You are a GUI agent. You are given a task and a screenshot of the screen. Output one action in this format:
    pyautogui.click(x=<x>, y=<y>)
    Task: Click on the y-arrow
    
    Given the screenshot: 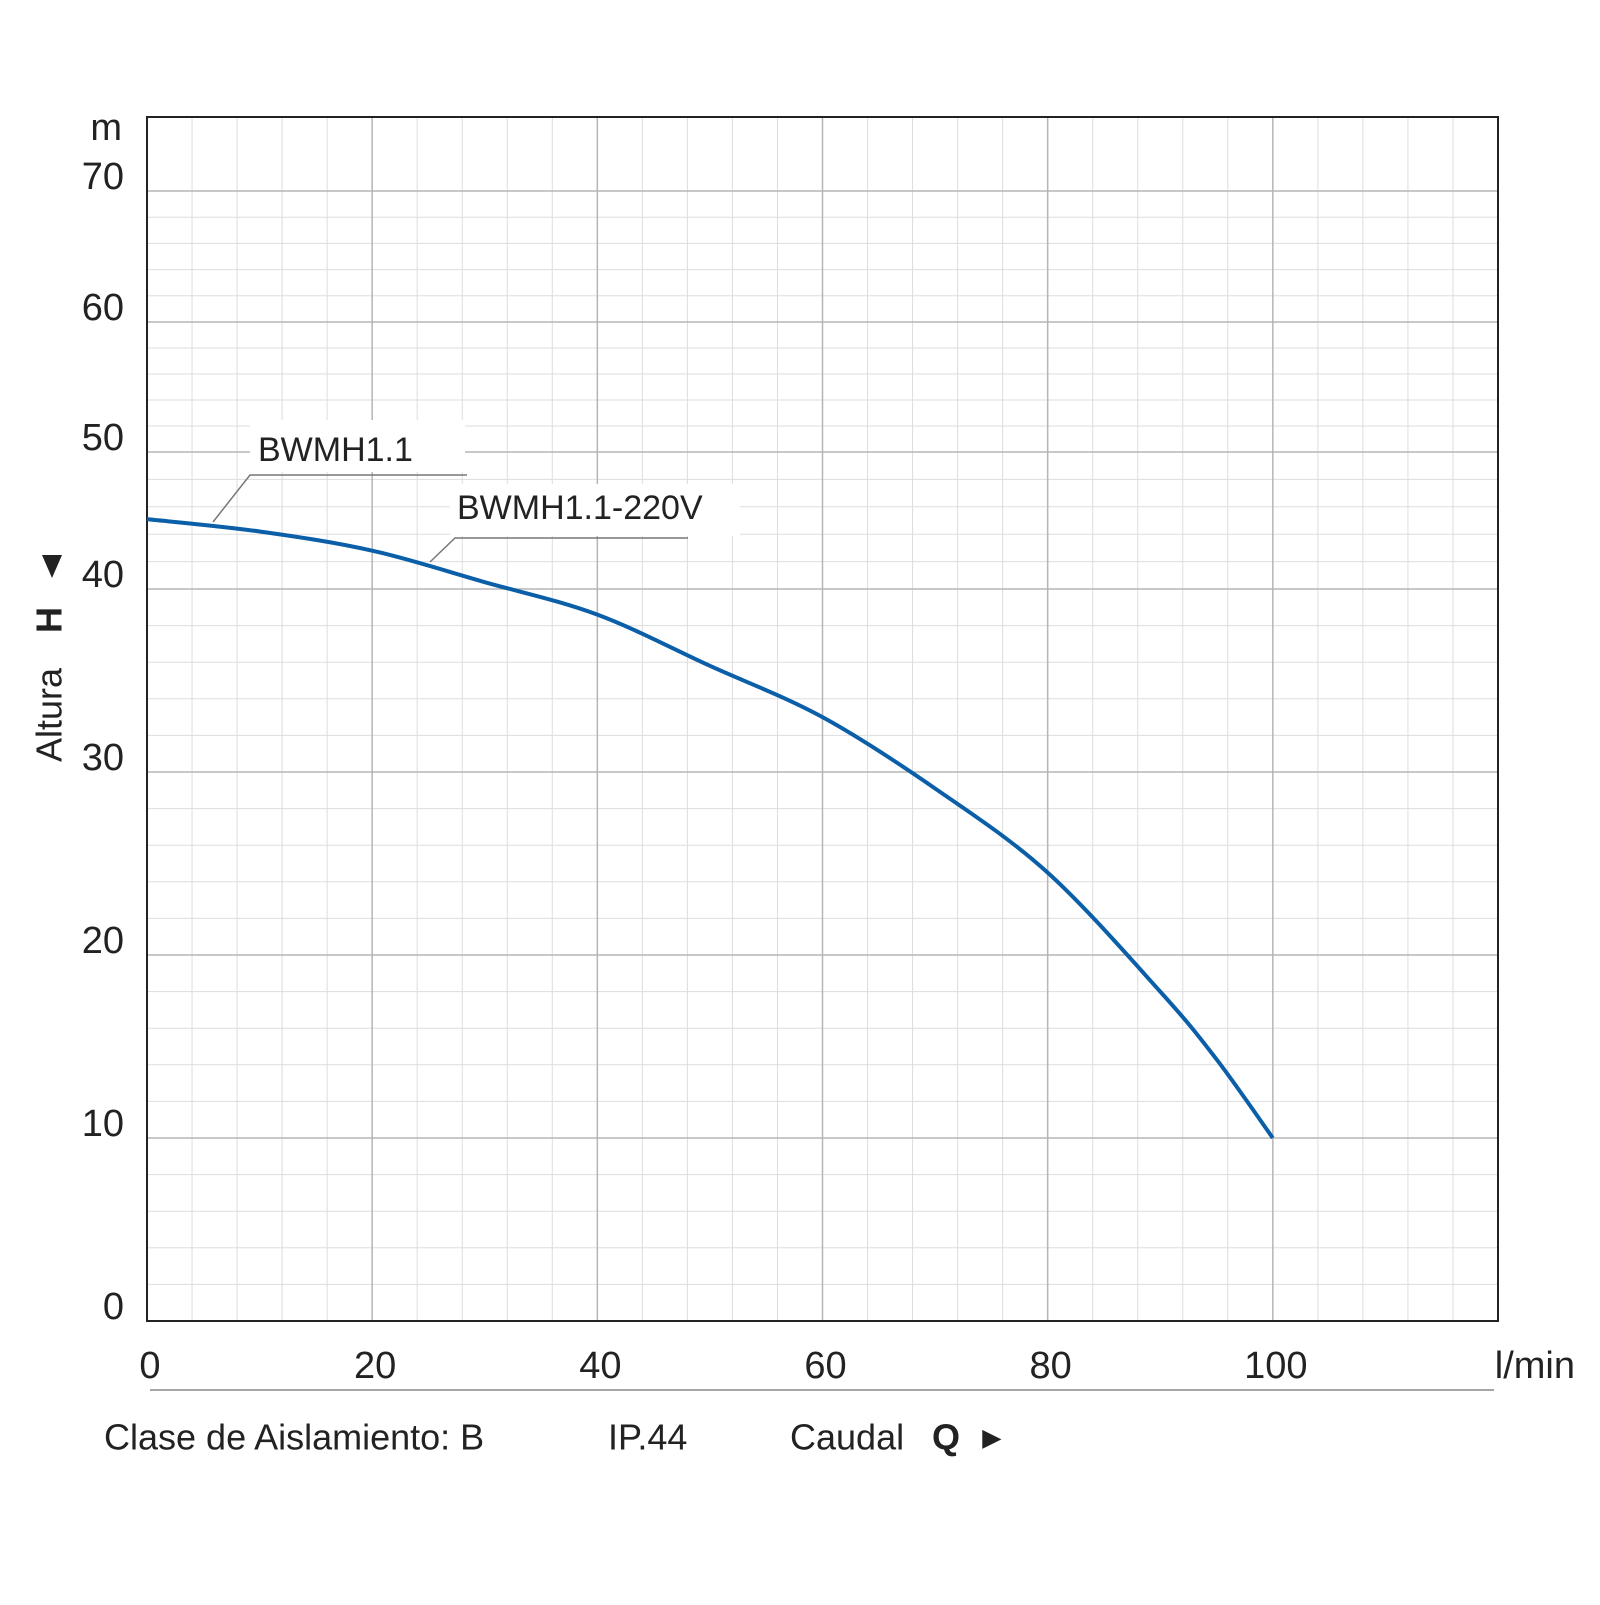 What is the action you would take?
    pyautogui.click(x=52, y=566)
    